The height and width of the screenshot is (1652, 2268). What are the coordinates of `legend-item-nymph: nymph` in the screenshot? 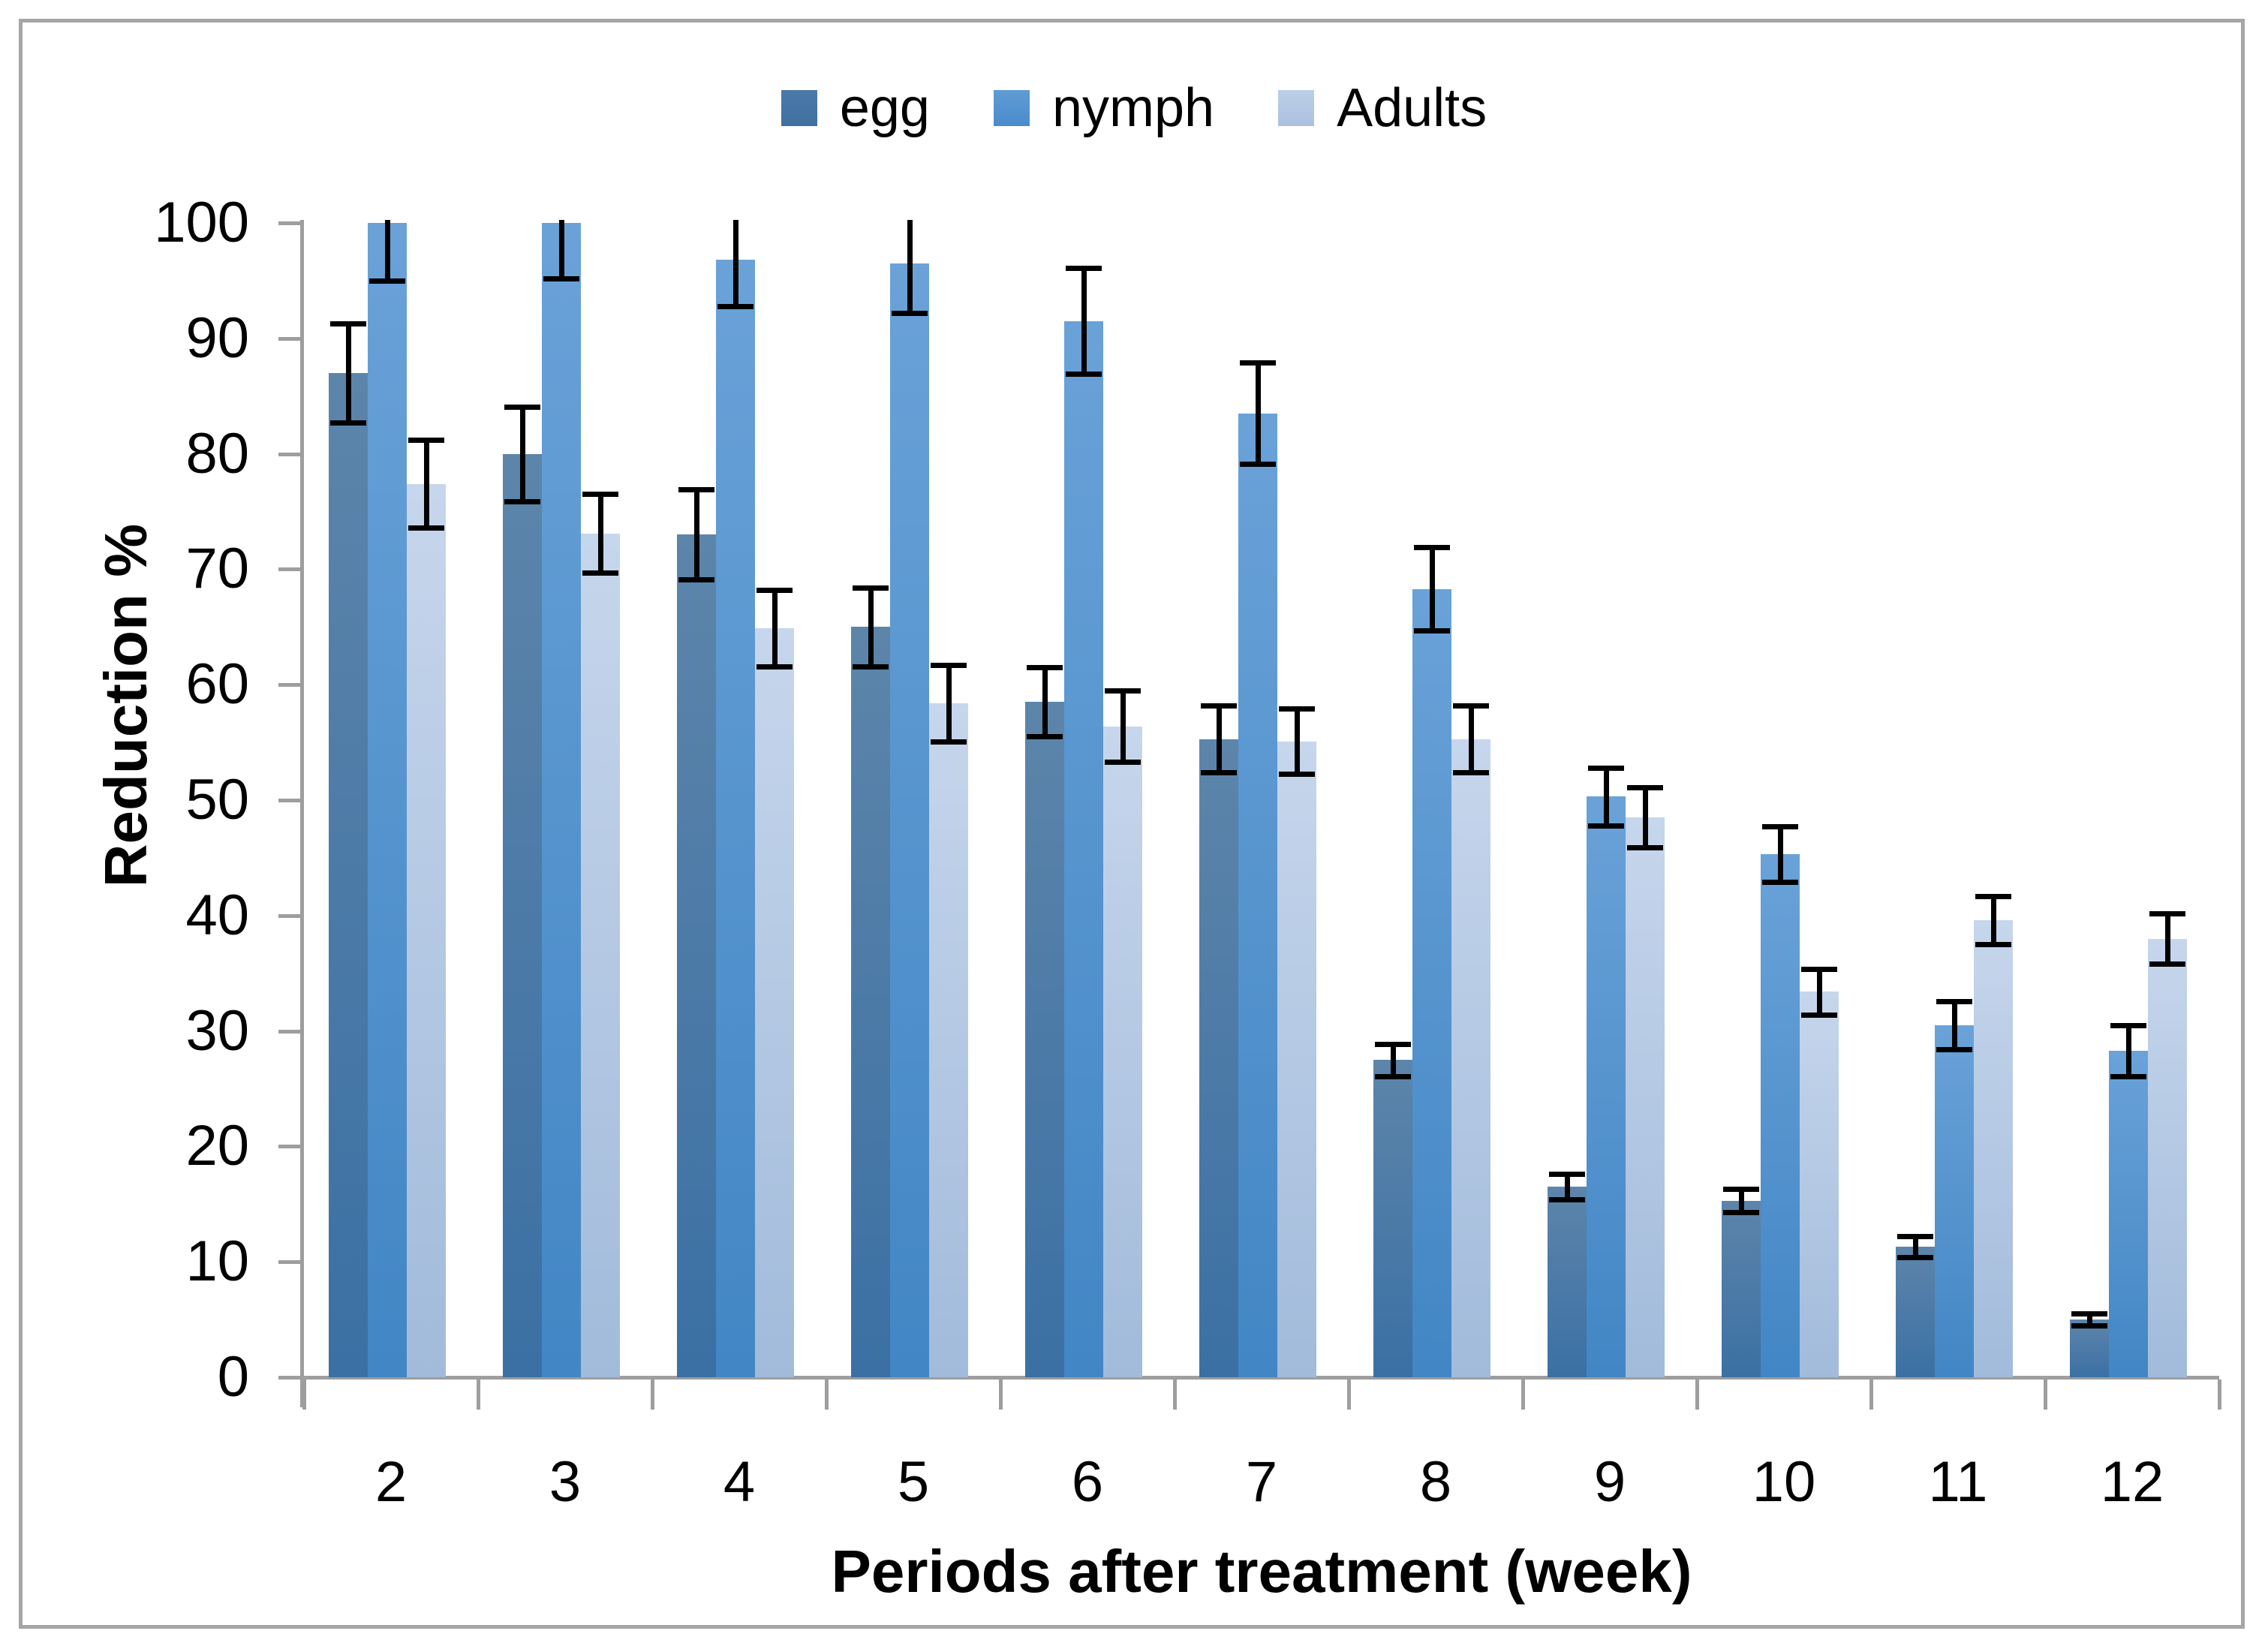 It's located at (1104, 108).